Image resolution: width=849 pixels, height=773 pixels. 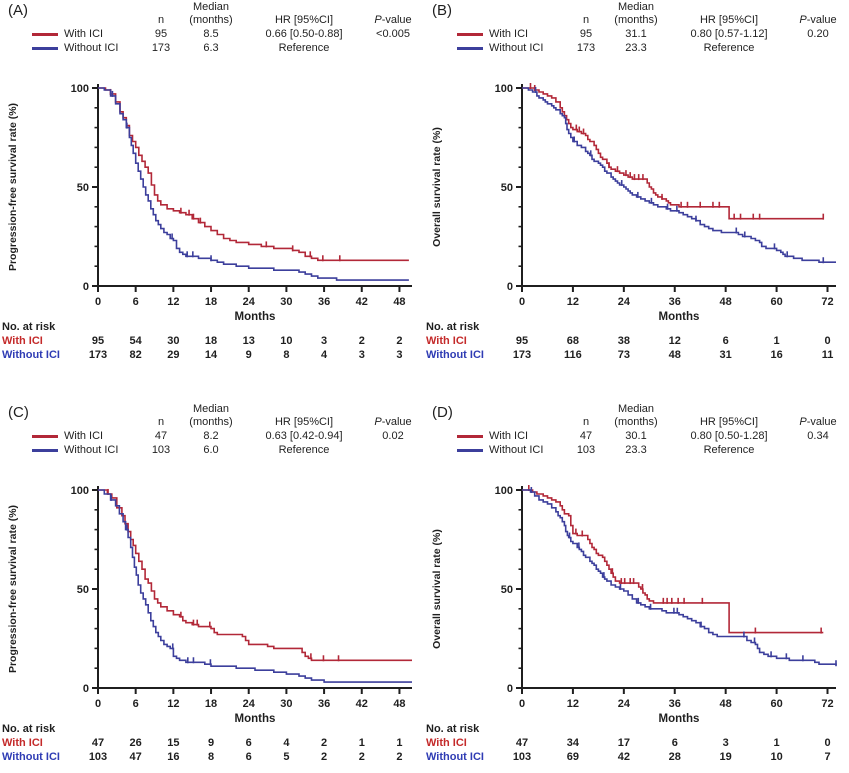 I want to click on x-tick-label: 42, so click(x=362, y=302).